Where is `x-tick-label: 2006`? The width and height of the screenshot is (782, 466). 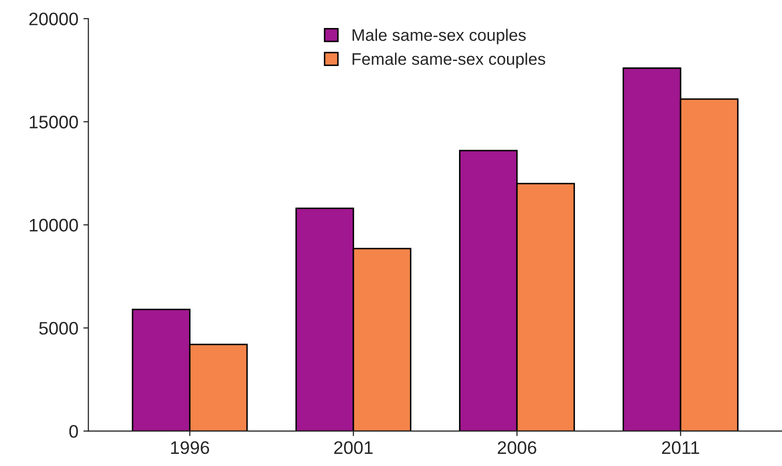
x-tick-label: 2006 is located at coordinates (517, 447).